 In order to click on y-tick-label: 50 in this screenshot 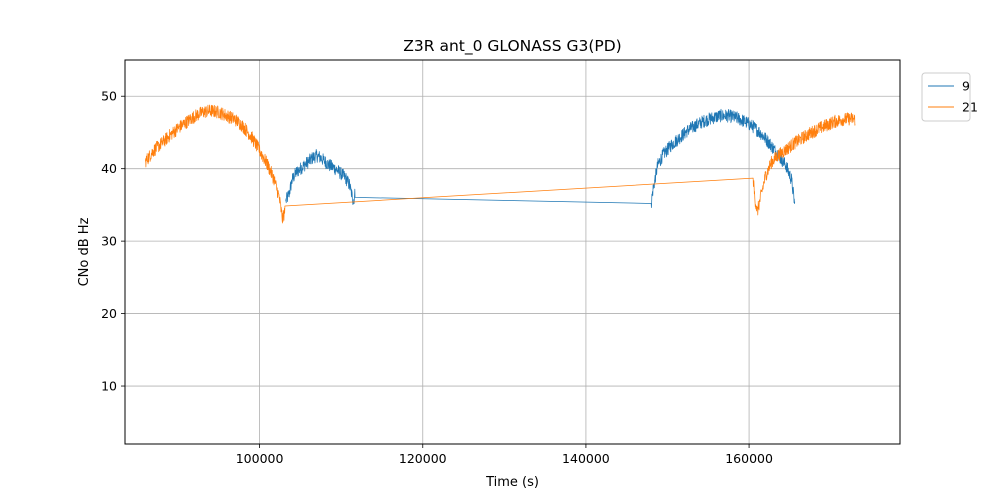, I will do `click(109, 96)`.